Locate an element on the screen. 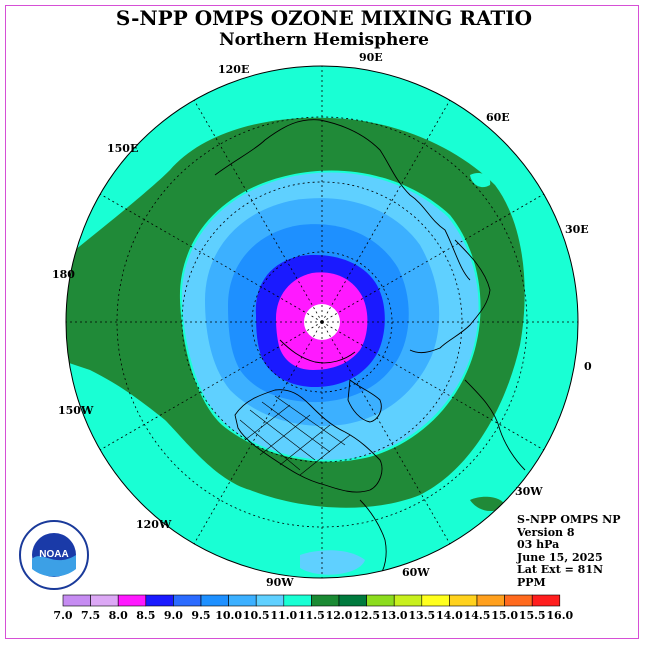  noaa-logo: NOAA is located at coordinates (54, 555).